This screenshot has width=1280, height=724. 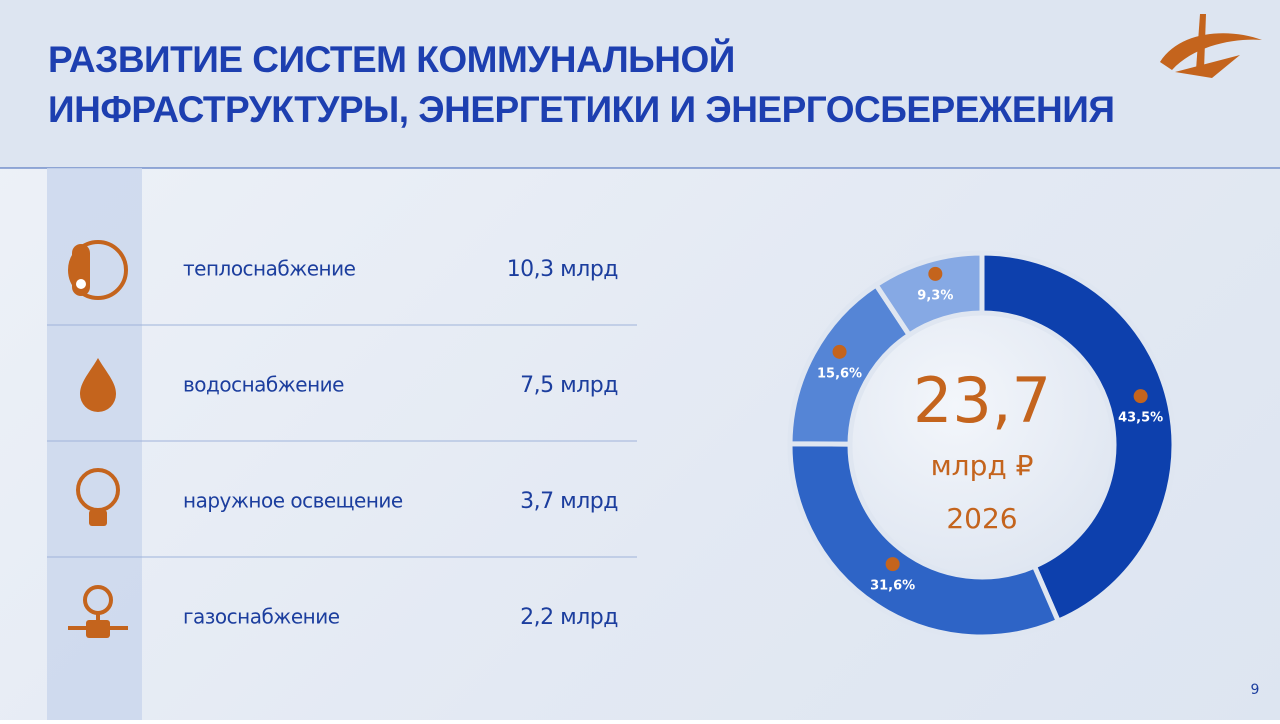 I want to click on icon-bulb, so click(x=98, y=497).